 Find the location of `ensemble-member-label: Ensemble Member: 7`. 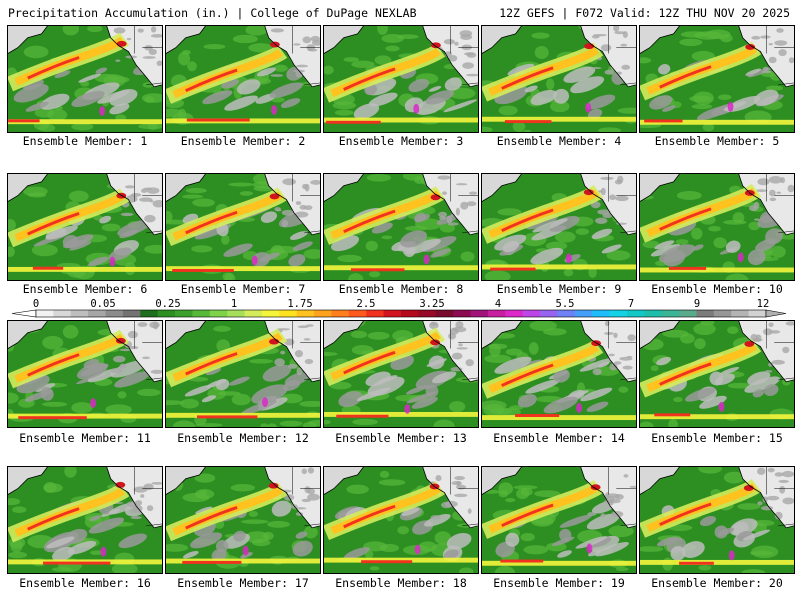

ensemble-member-label: Ensemble Member: 7 is located at coordinates (243, 289).